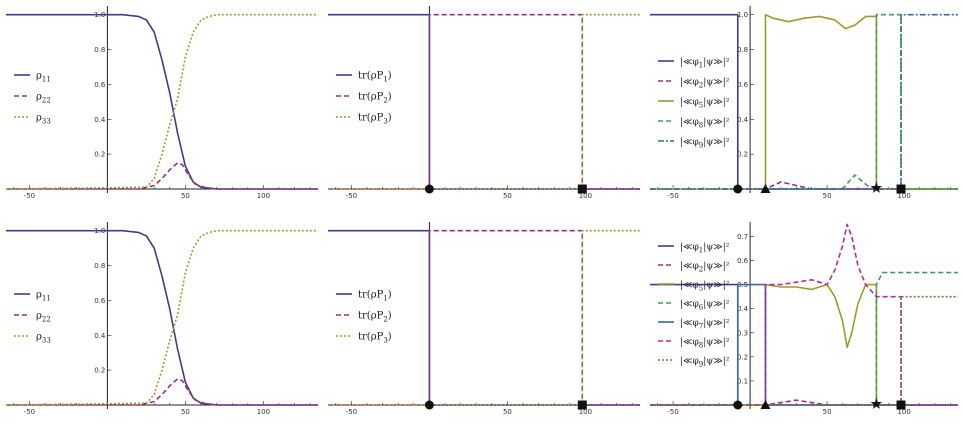 The width and height of the screenshot is (963, 423). What do you see at coordinates (742, 333) in the screenshot?
I see `y-tick-label: 0.3` at bounding box center [742, 333].